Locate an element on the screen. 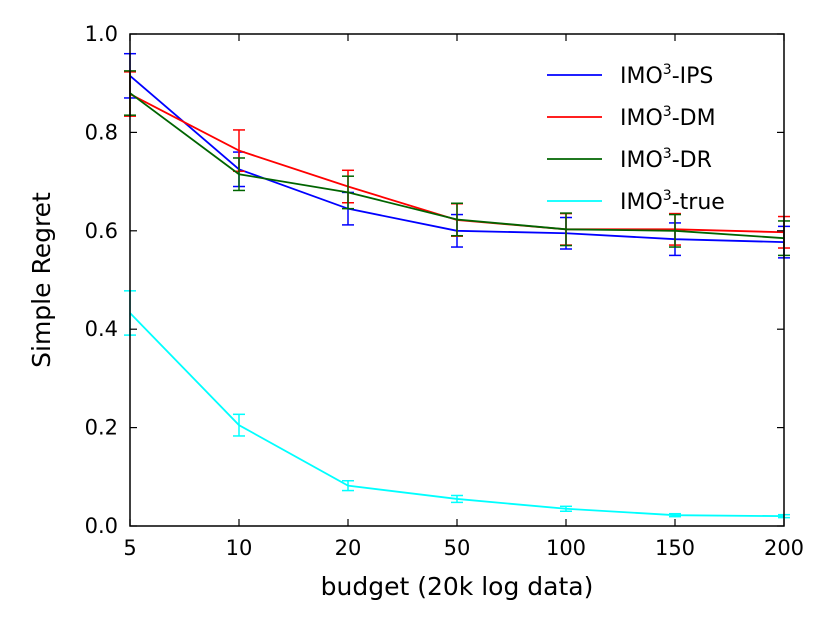  legend-label: IMO3-DR is located at coordinates (666, 159).